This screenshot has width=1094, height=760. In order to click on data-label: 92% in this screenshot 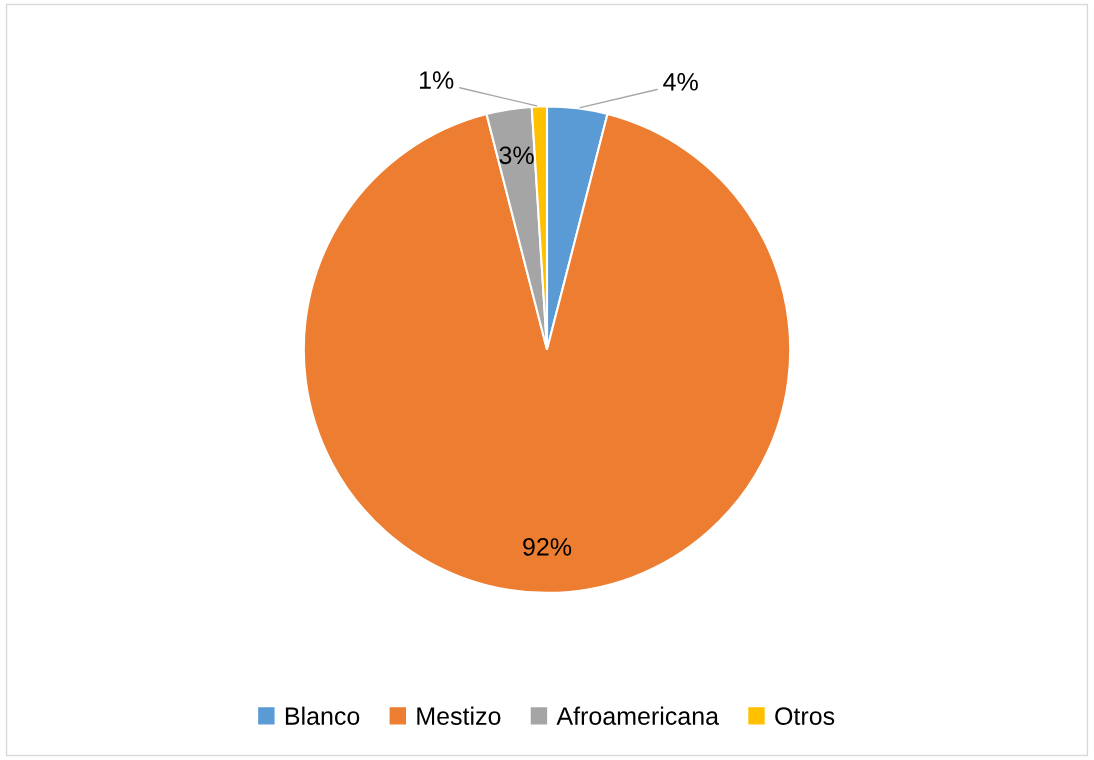, I will do `click(547, 547)`.